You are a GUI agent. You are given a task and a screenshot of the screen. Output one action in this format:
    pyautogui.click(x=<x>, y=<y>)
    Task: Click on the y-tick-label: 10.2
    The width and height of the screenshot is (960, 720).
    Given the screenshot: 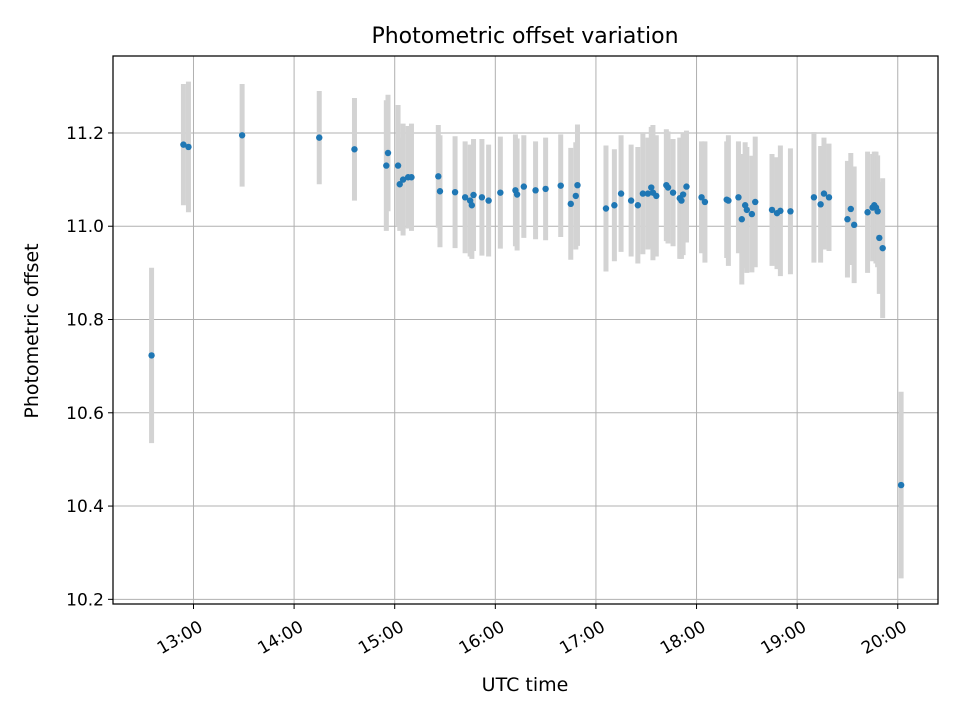 What is the action you would take?
    pyautogui.click(x=85, y=600)
    